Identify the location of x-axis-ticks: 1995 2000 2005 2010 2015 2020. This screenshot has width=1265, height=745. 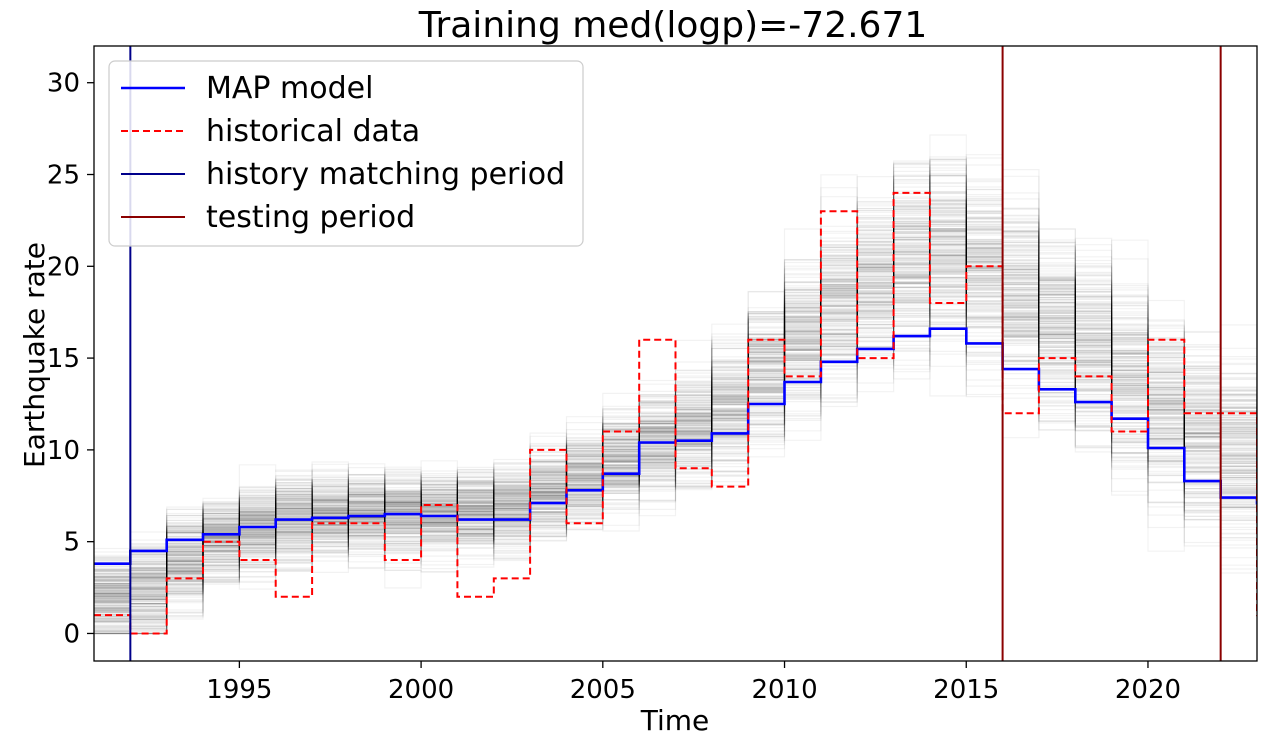
(693, 683).